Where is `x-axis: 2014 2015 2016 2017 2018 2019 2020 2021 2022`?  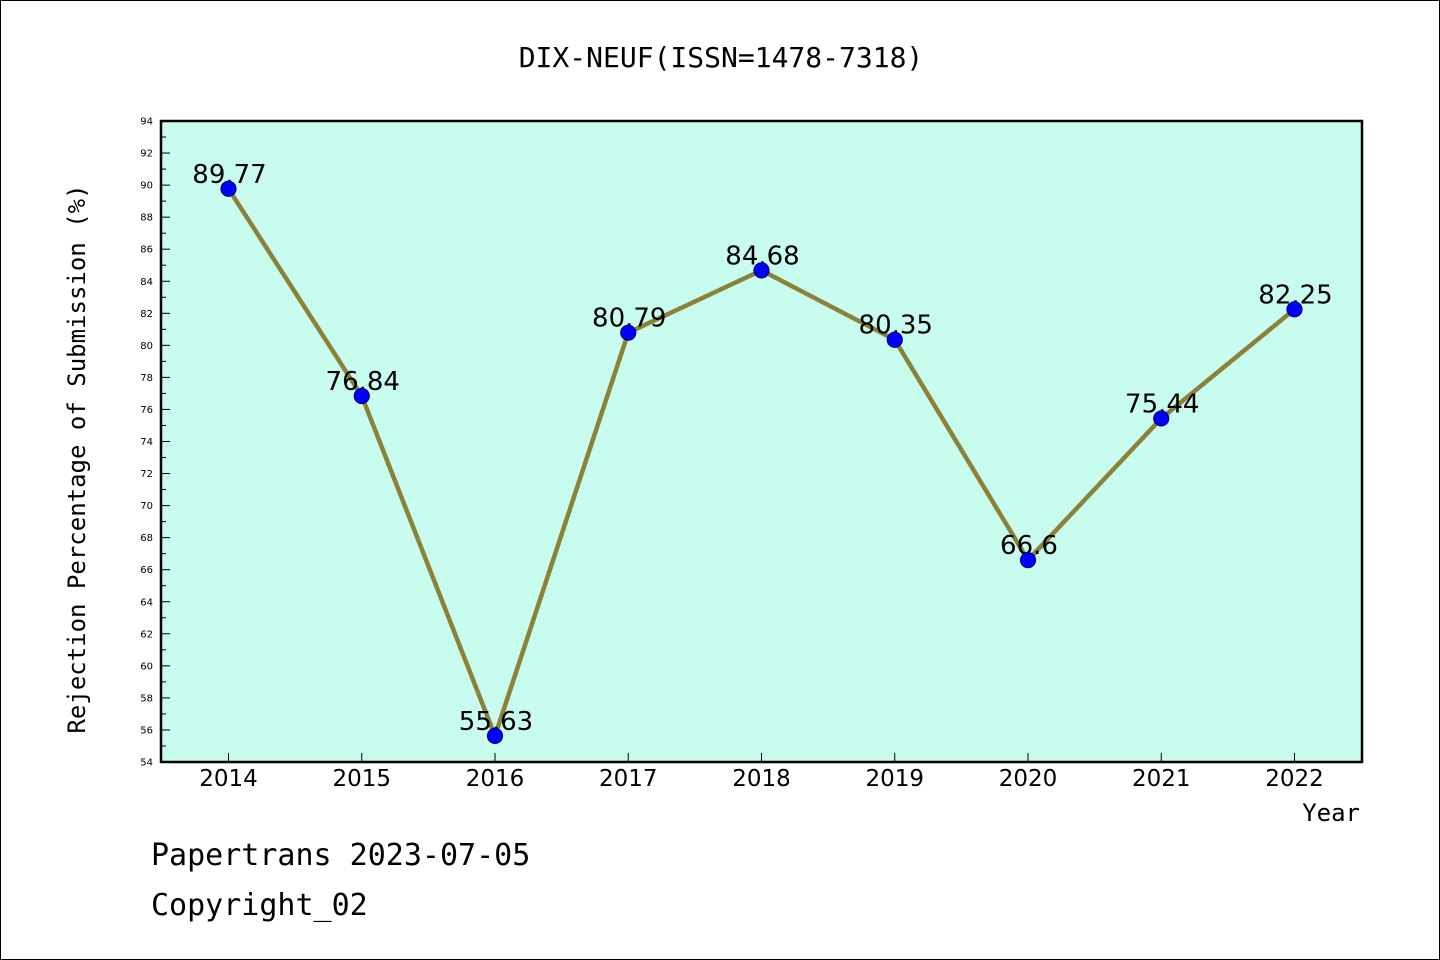
x-axis: 2014 2015 2016 2017 2018 2019 2020 2021 2022 is located at coordinates (761, 772).